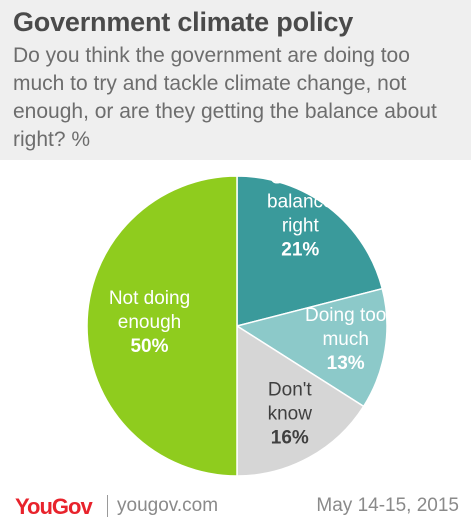 Image resolution: width=471 pixels, height=526 pixels. Describe the element at coordinates (300, 249) in the screenshot. I see `slice-value-label: 21%` at that location.